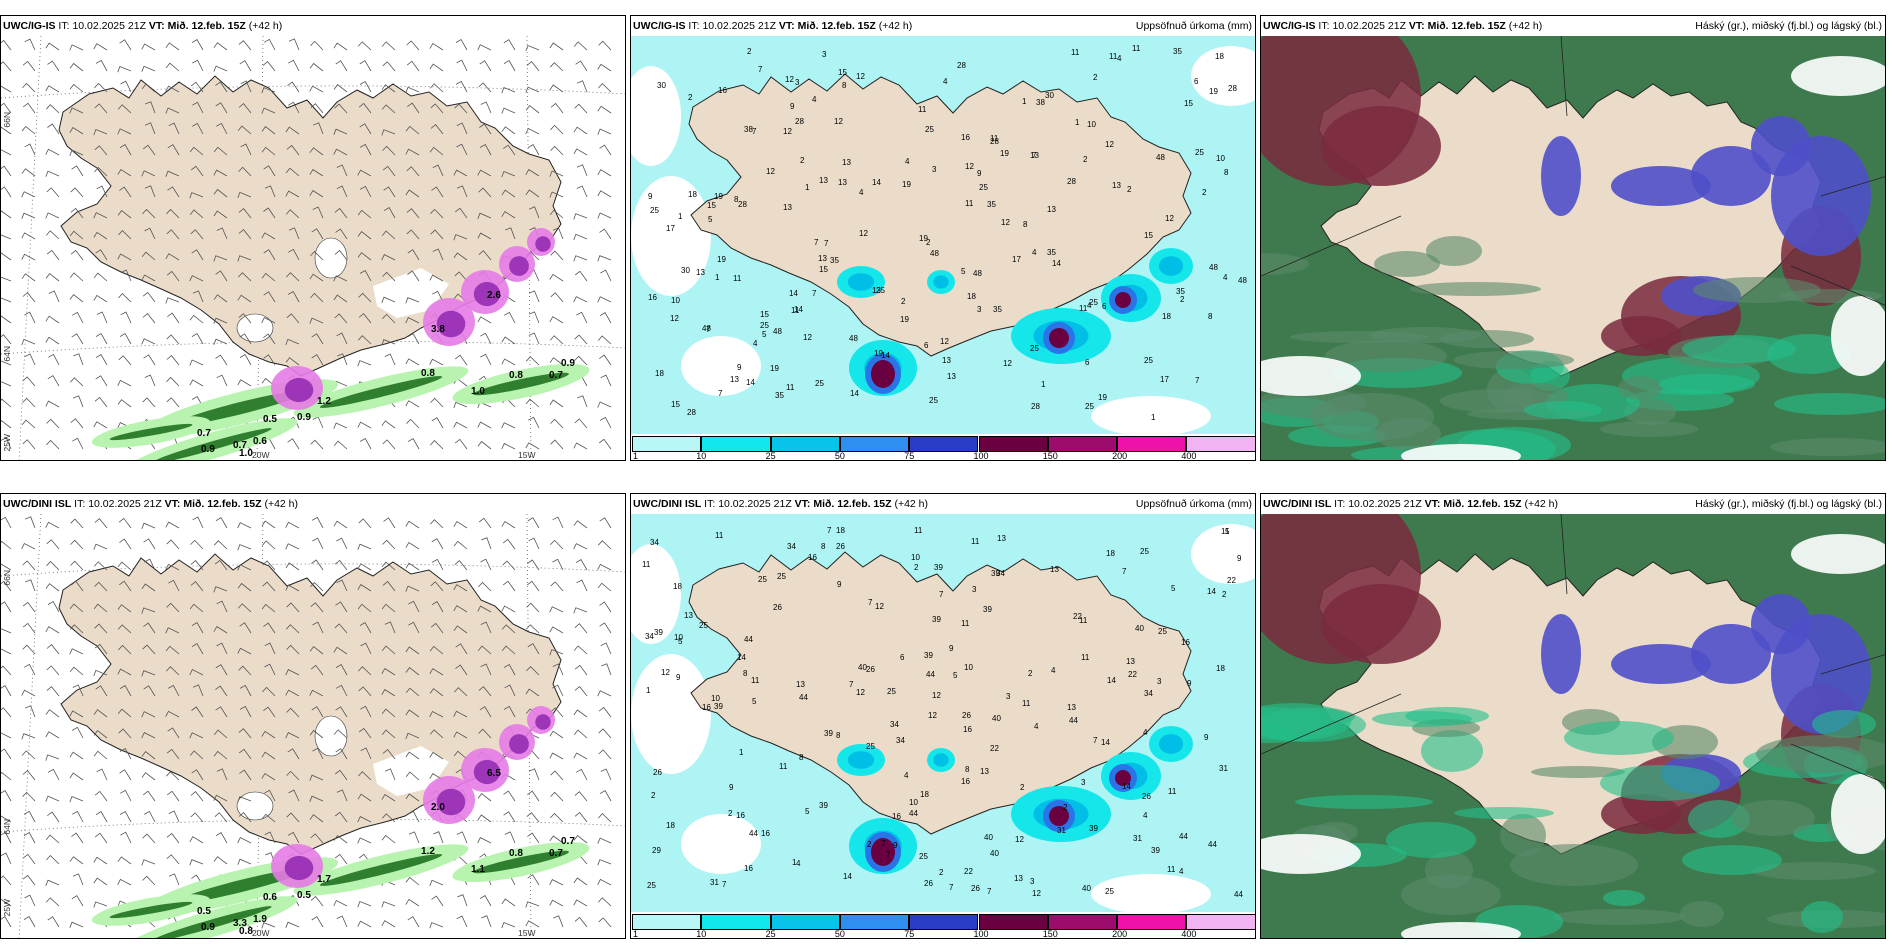 Image resolution: width=1900 pixels, height=950 pixels. What do you see at coordinates (413, 797) in the screenshot?
I see `snow-cells` at bounding box center [413, 797].